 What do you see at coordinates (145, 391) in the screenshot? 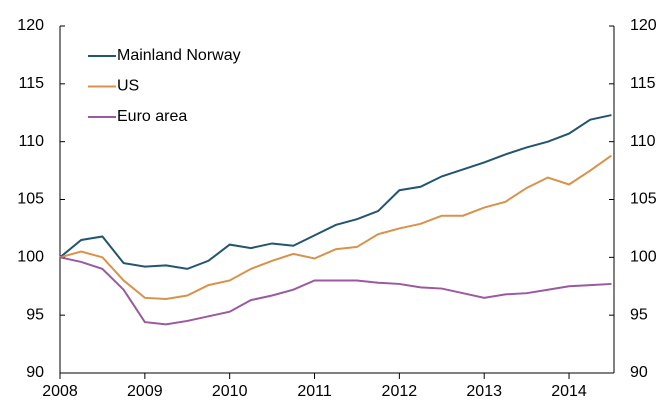
I see `x-tick-label: 2009` at bounding box center [145, 391].